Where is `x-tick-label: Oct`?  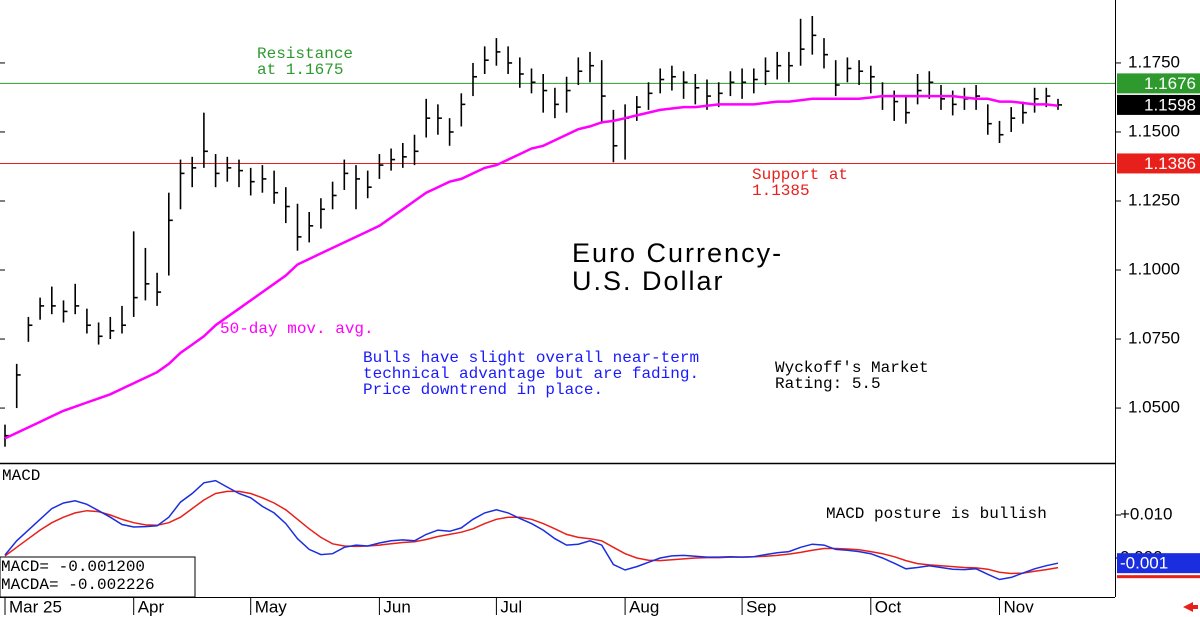 x-tick-label: Oct is located at coordinates (888, 606).